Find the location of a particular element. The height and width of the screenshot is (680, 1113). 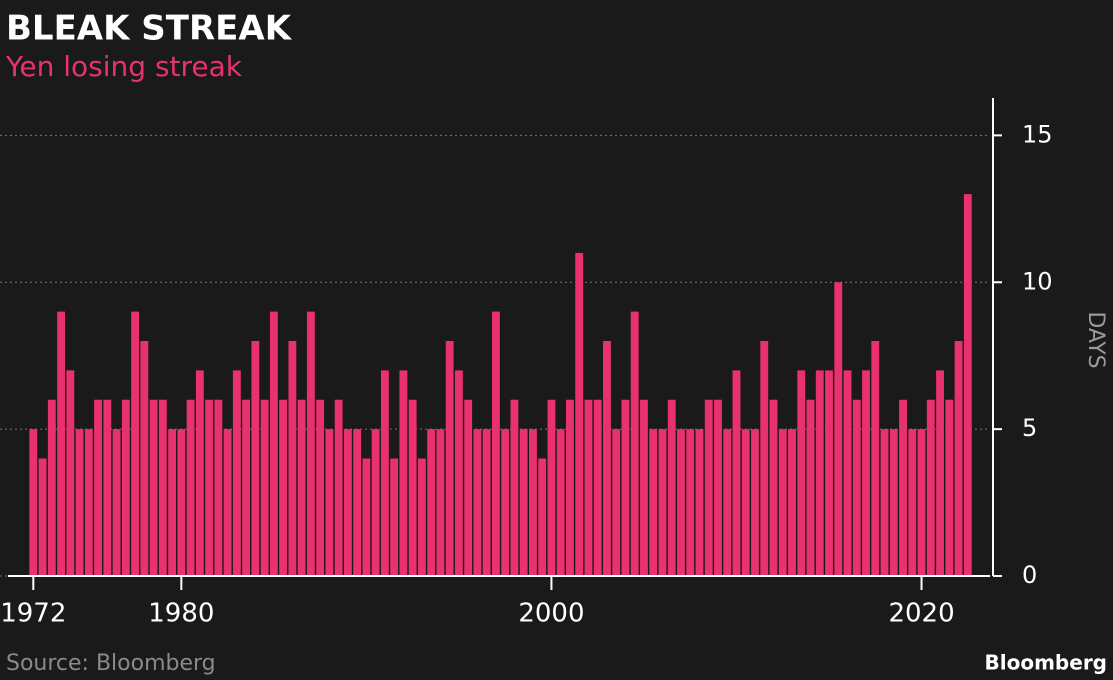

y-tick-label: 0 is located at coordinates (1029, 575).